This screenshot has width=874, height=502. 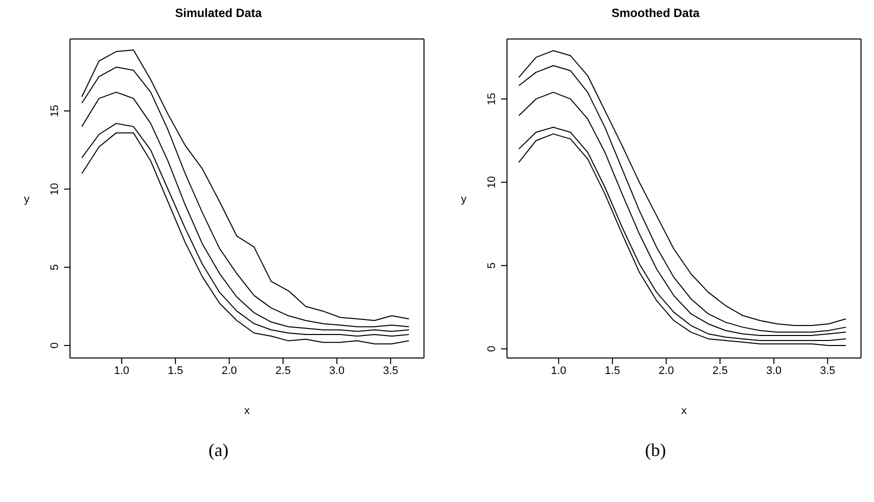 I want to click on text: (a), so click(x=218, y=450).